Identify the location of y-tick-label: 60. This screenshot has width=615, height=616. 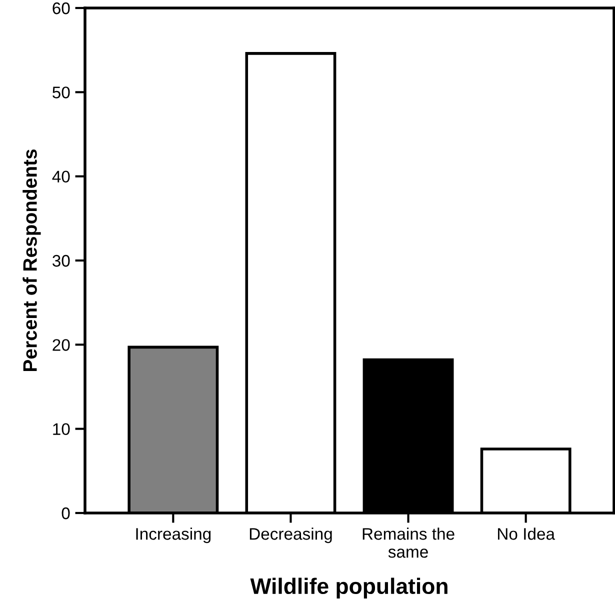
(61, 8).